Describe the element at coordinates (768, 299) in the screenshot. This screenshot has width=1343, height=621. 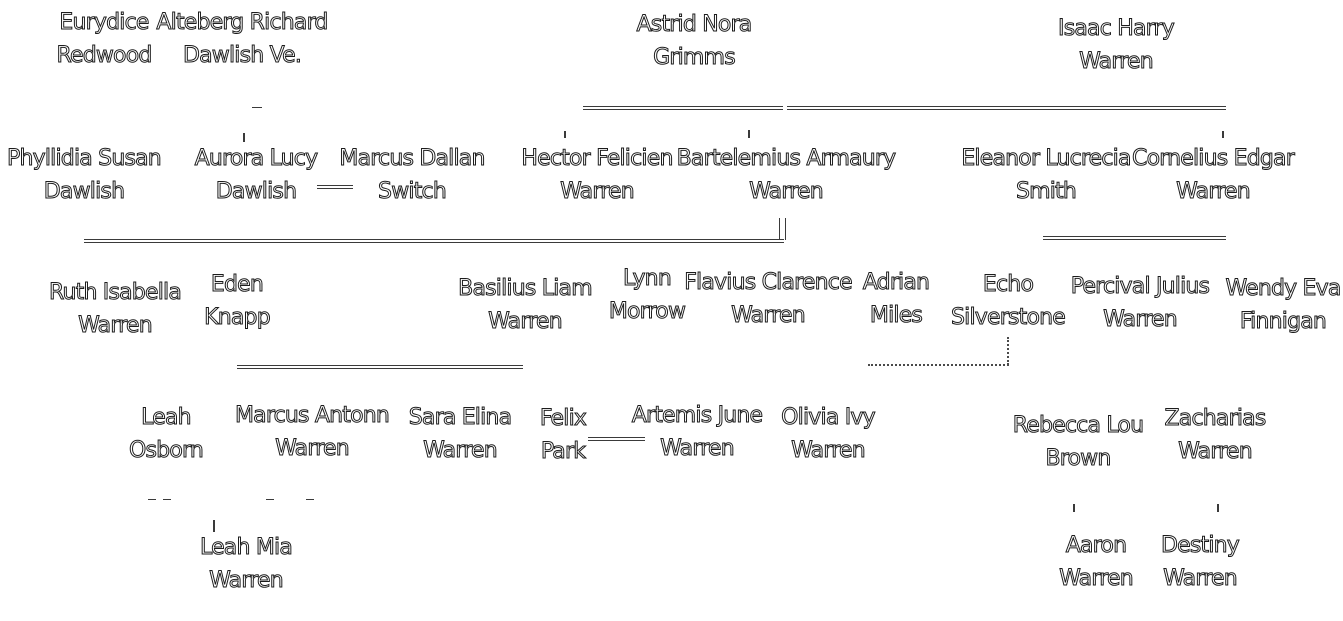
I see `person-flavius-clarence-warren: Flavius Clarence Warren` at that location.